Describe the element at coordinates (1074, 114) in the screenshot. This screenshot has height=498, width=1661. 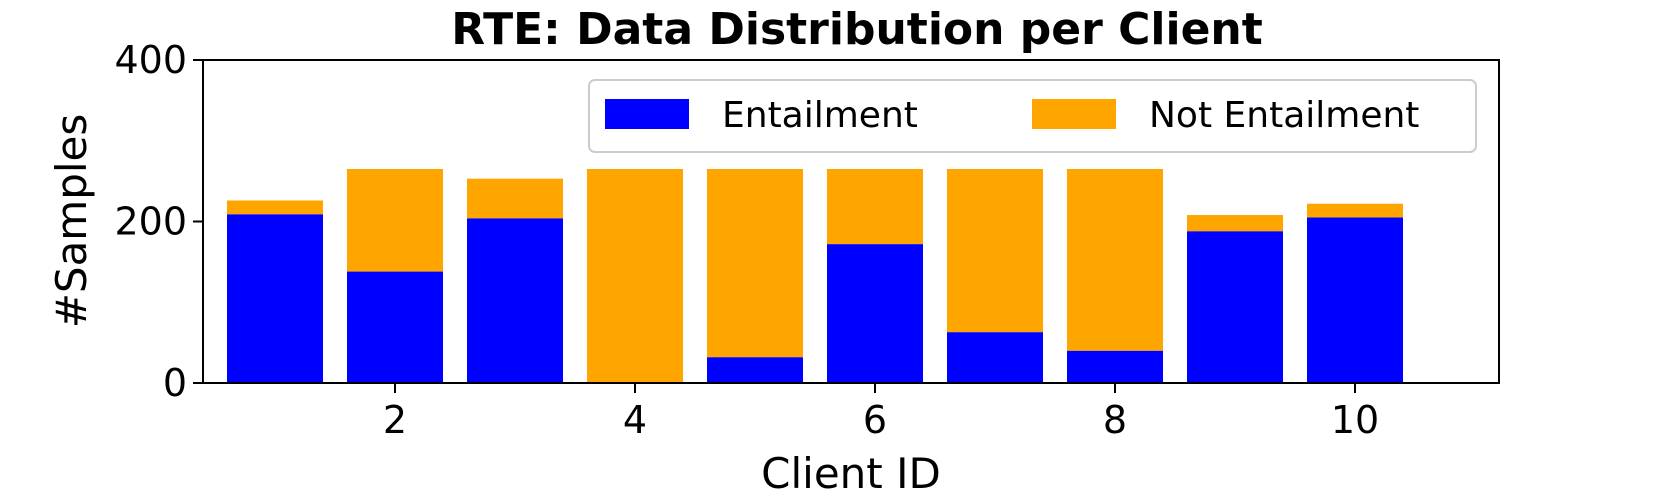
I see `legend-swatch-not-entailment` at that location.